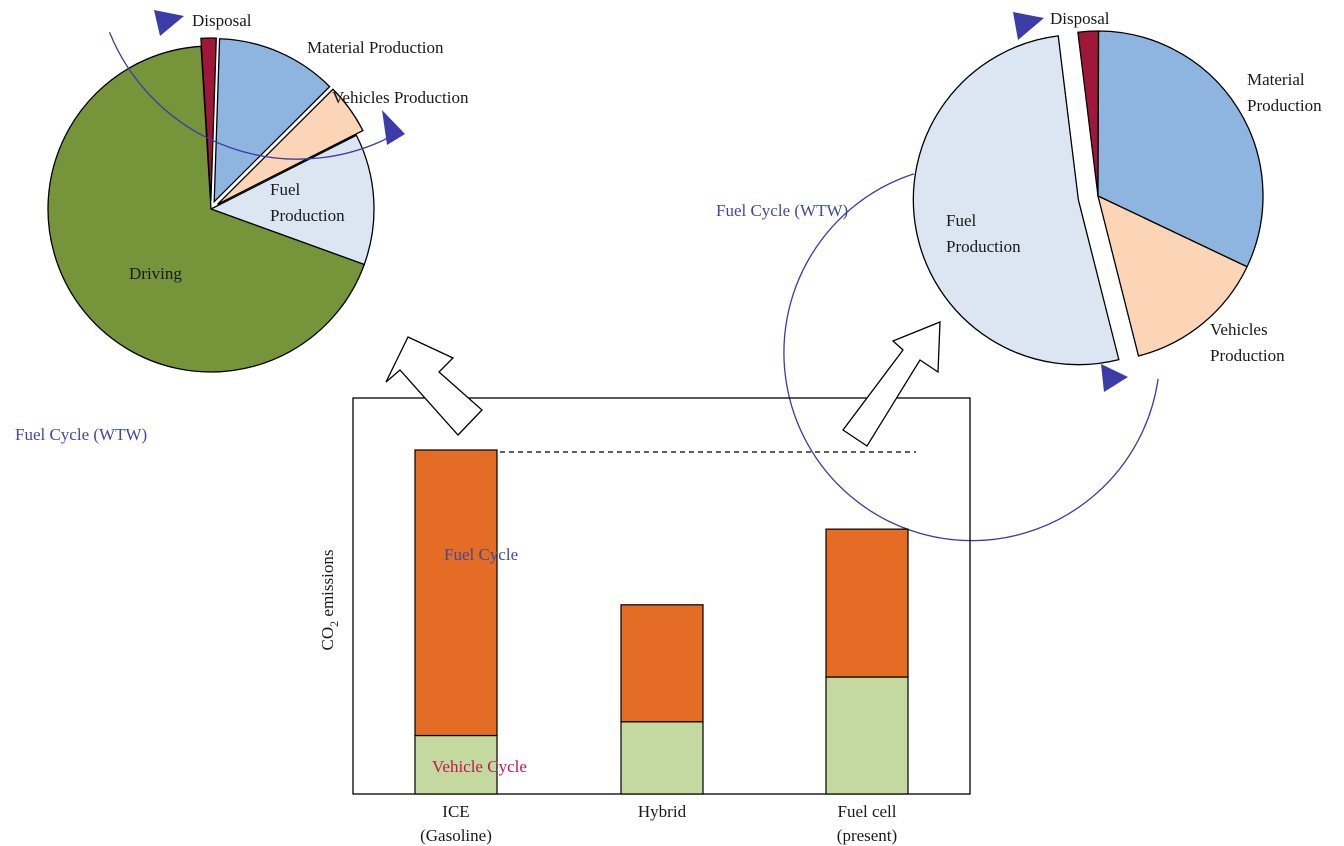  Describe the element at coordinates (206, 209) in the screenshot. I see `left-pie-slice-driving` at that location.